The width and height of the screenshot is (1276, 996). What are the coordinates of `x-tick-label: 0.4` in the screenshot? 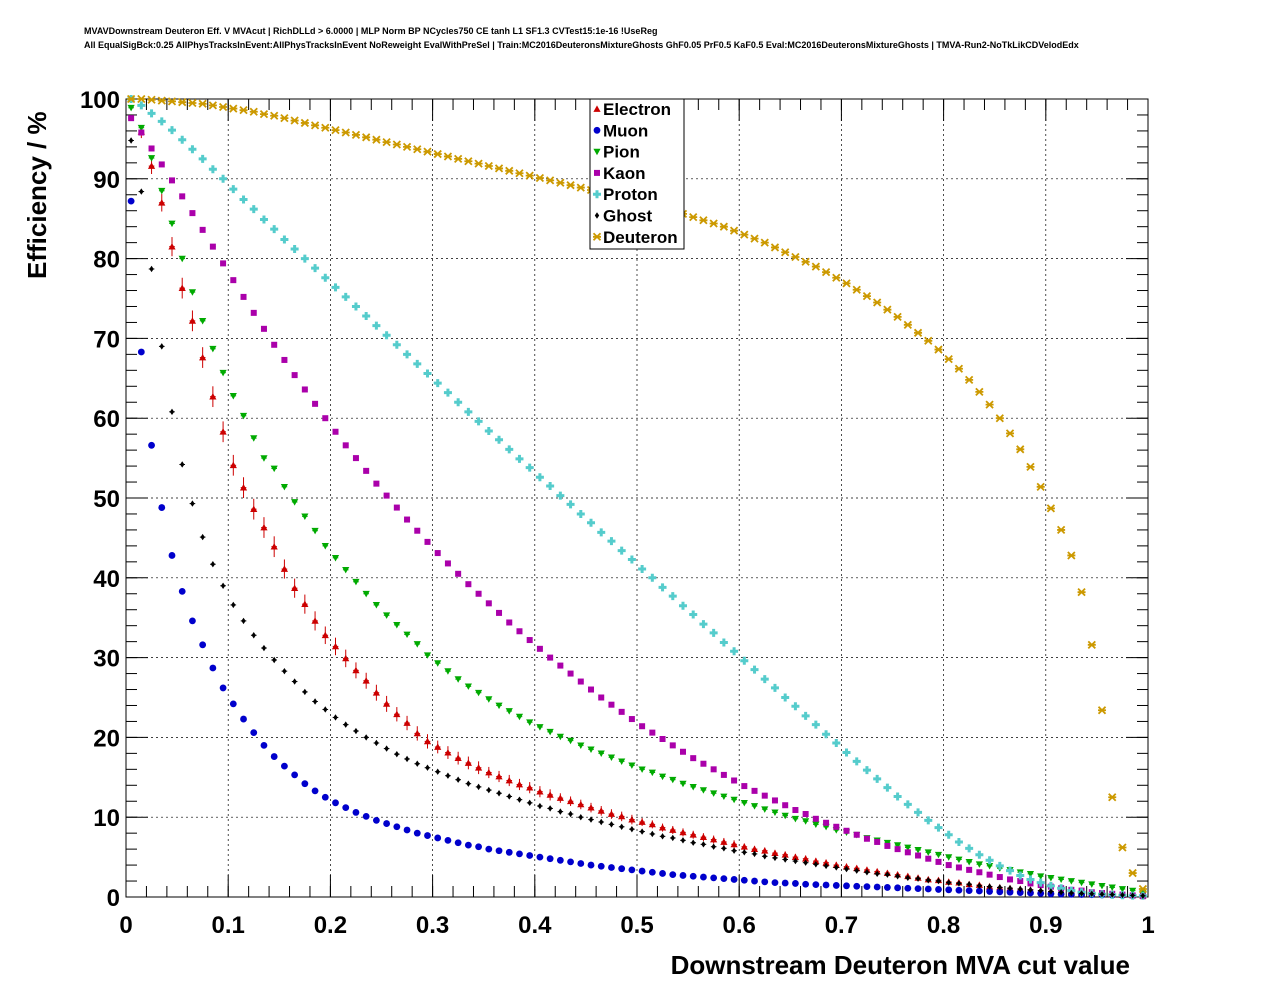 It's located at (535, 925).